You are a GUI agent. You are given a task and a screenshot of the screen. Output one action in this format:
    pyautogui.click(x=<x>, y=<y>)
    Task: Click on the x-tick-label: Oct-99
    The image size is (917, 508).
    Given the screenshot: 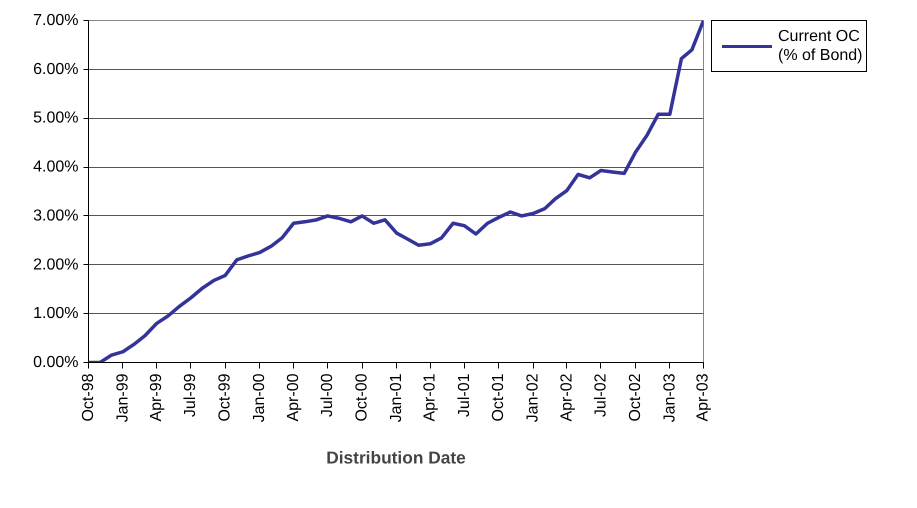 What is the action you would take?
    pyautogui.click(x=225, y=397)
    